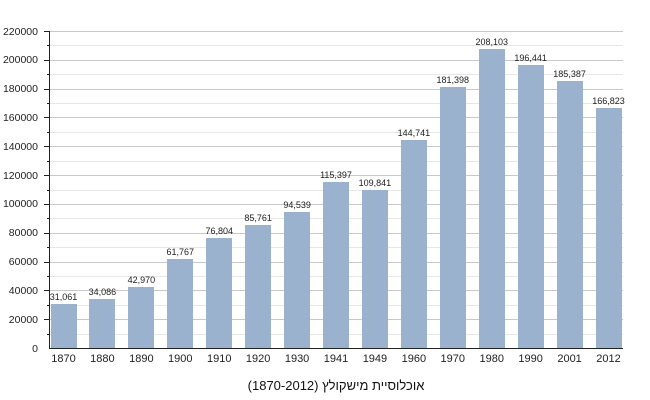 The width and height of the screenshot is (650, 400). What do you see at coordinates (23, 319) in the screenshot?
I see `y-tick-label: 20000` at bounding box center [23, 319].